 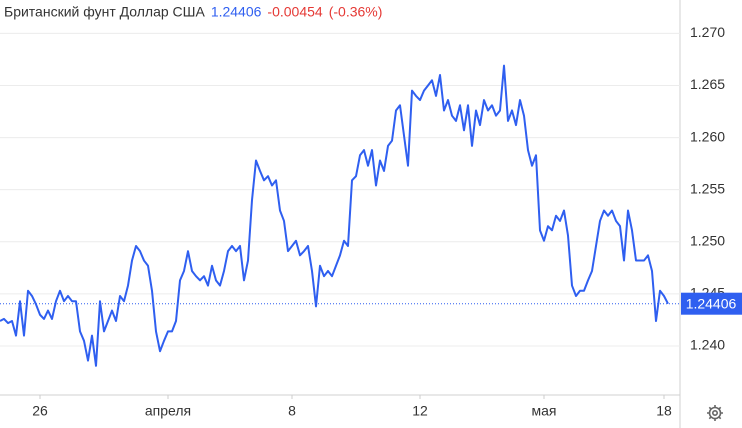 I want to click on x-tick-label: 12, so click(x=420, y=411).